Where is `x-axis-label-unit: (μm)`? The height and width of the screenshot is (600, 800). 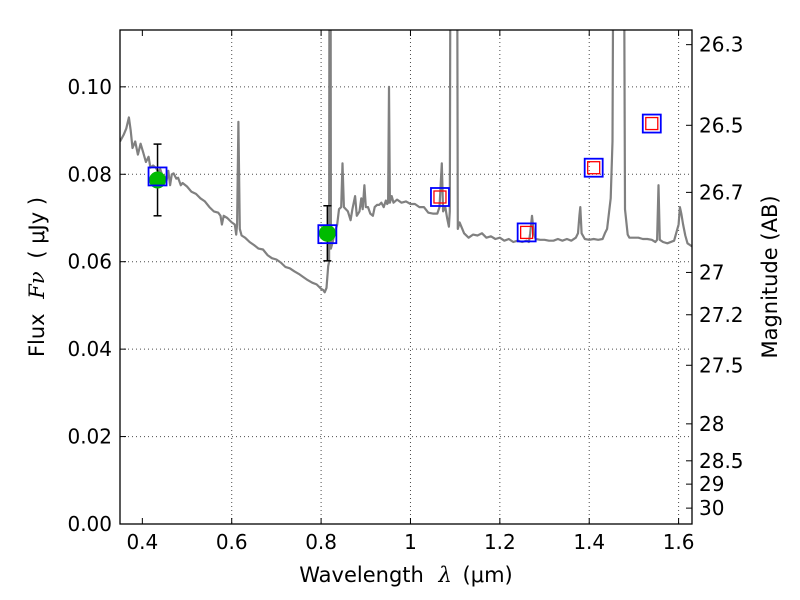
x-axis-label-unit: (μm) is located at coordinates (488, 575).